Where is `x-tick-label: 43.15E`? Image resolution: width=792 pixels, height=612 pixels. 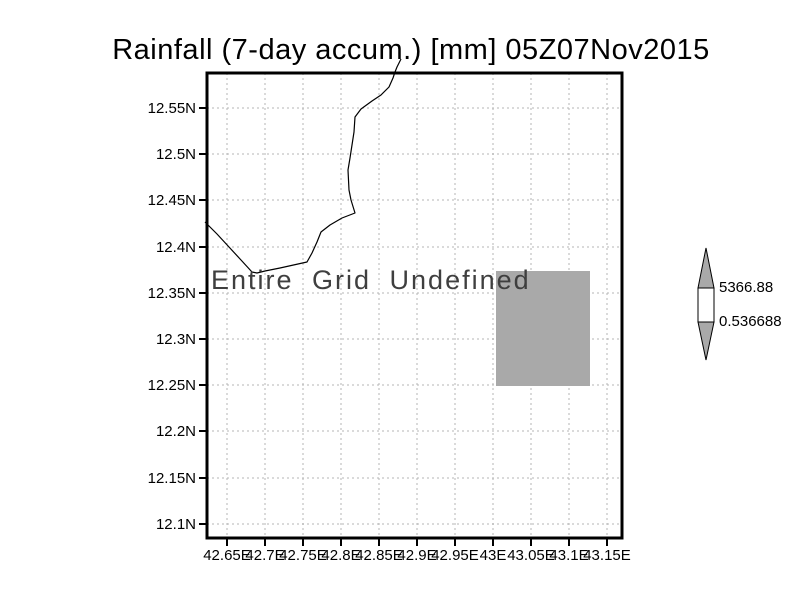
x-tick-label: 43.15E is located at coordinates (607, 555).